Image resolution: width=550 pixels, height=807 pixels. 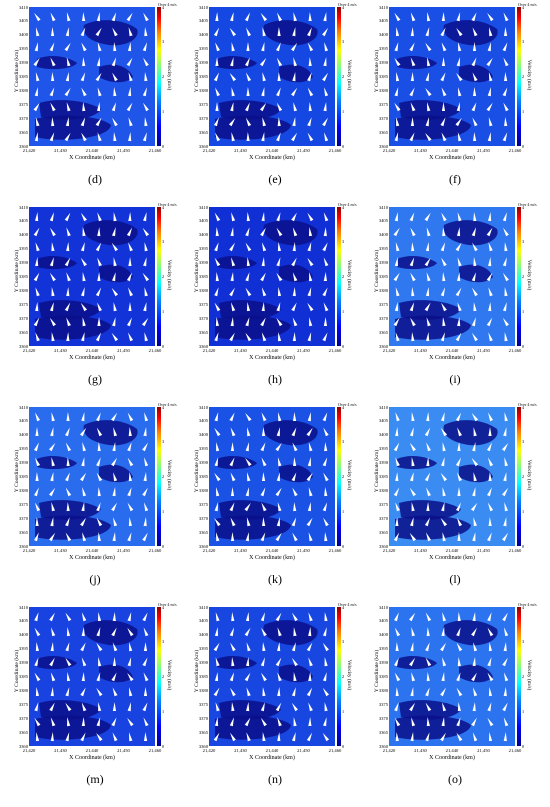 What do you see at coordinates (203, 732) in the screenshot?
I see `y-tick-label: 3365` at bounding box center [203, 732].